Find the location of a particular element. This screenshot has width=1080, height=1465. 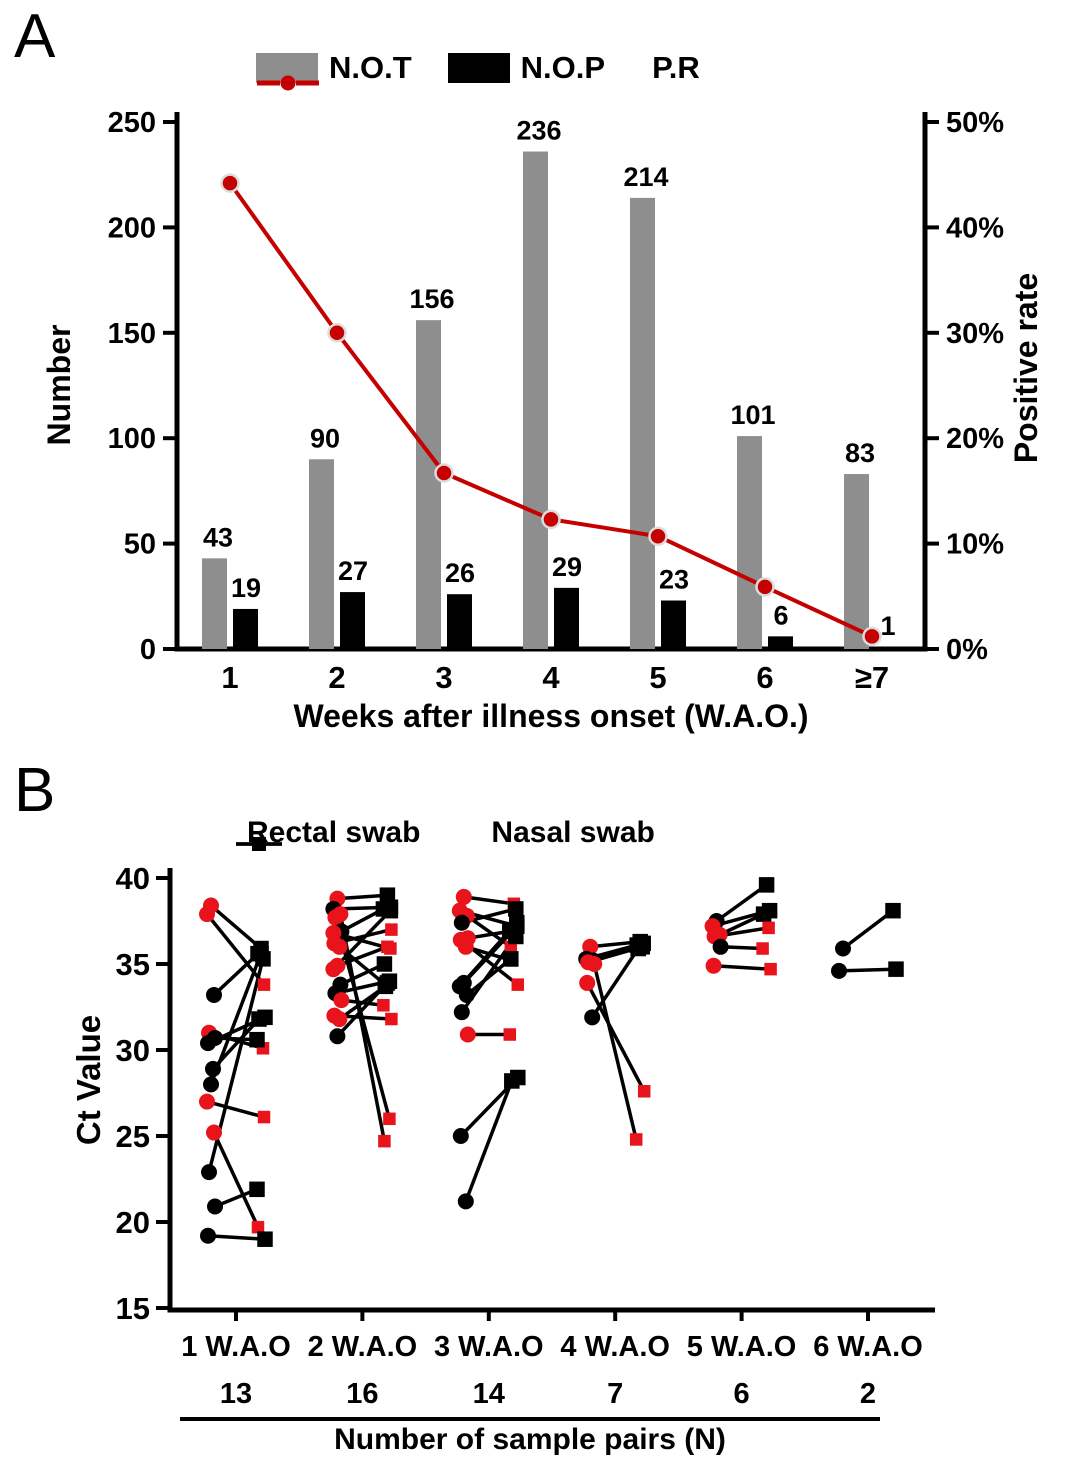

not-bar-value: 156 is located at coordinates (431, 299).